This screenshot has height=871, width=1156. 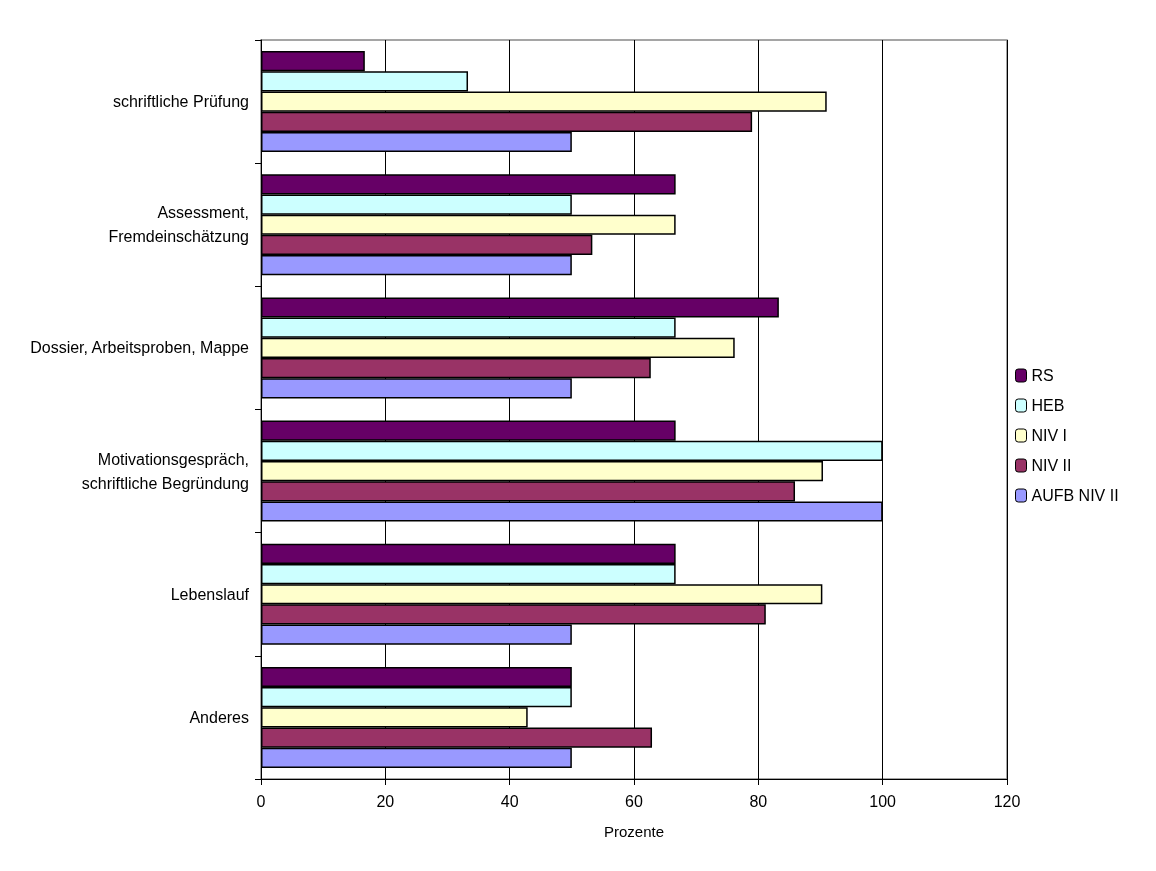 I want to click on y-tick-label: Anderes, so click(x=219, y=717).